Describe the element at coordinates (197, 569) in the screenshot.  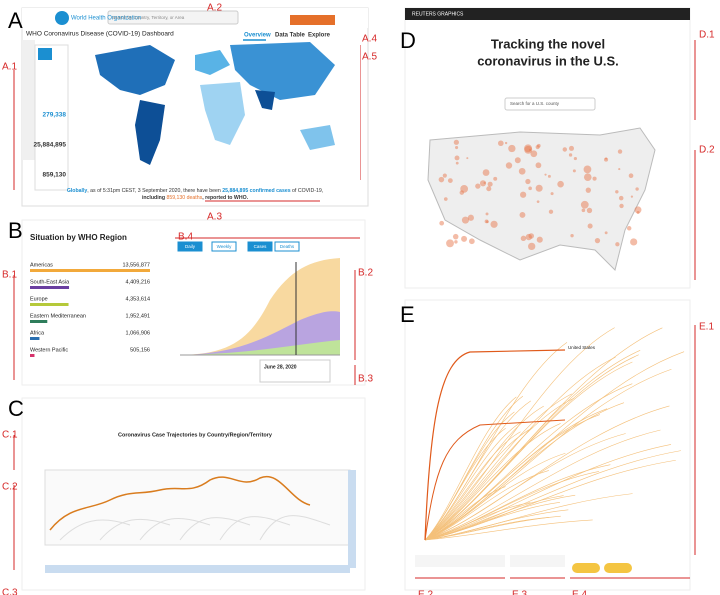
I see `range-slider` at that location.